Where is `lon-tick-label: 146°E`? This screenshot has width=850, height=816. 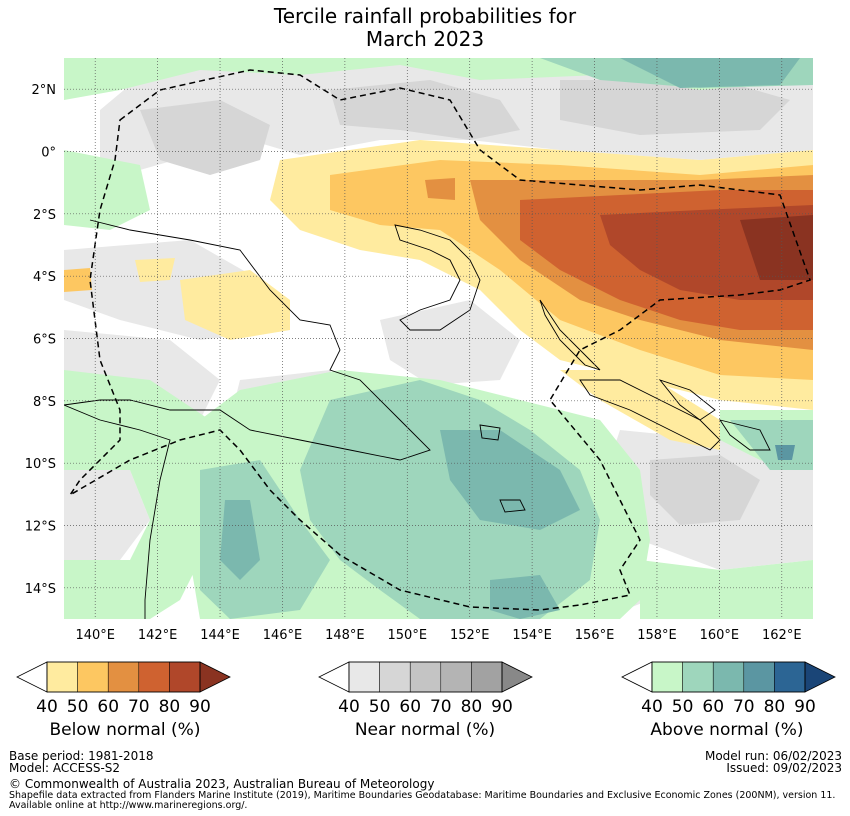 lon-tick-label: 146°E is located at coordinates (283, 635).